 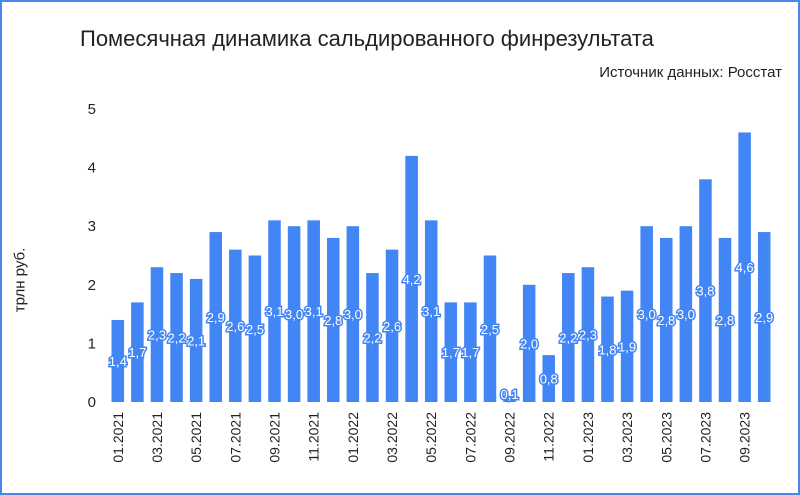 I want to click on x-tick-label: 03.2022, so click(x=392, y=437).